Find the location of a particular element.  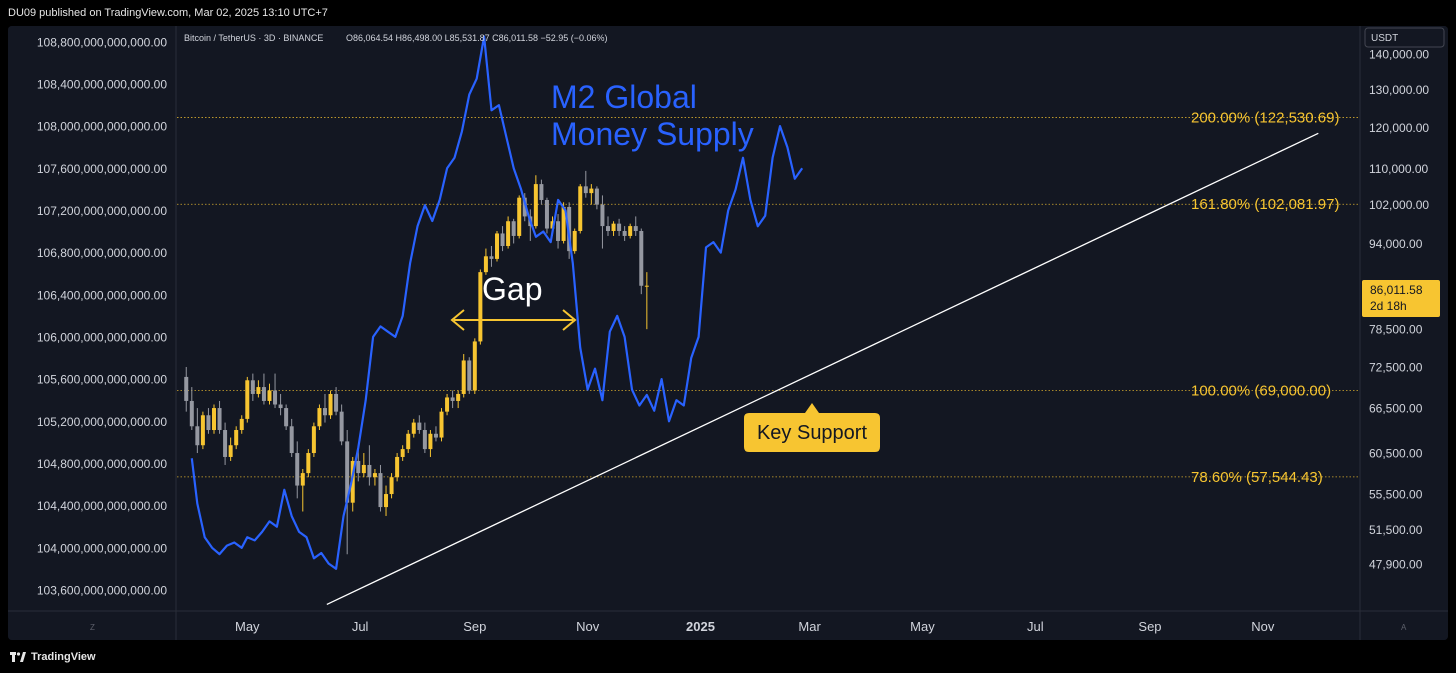

left-tick-5: 106,800,000,000,000.00 is located at coordinates (102, 253).